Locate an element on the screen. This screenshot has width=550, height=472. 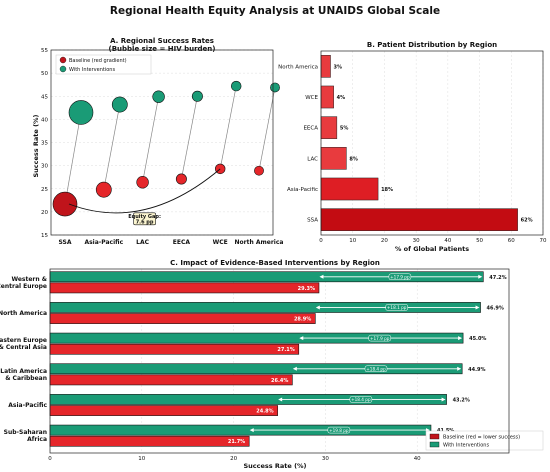
a-intervention-point-lac is located at coordinates (158, 96).